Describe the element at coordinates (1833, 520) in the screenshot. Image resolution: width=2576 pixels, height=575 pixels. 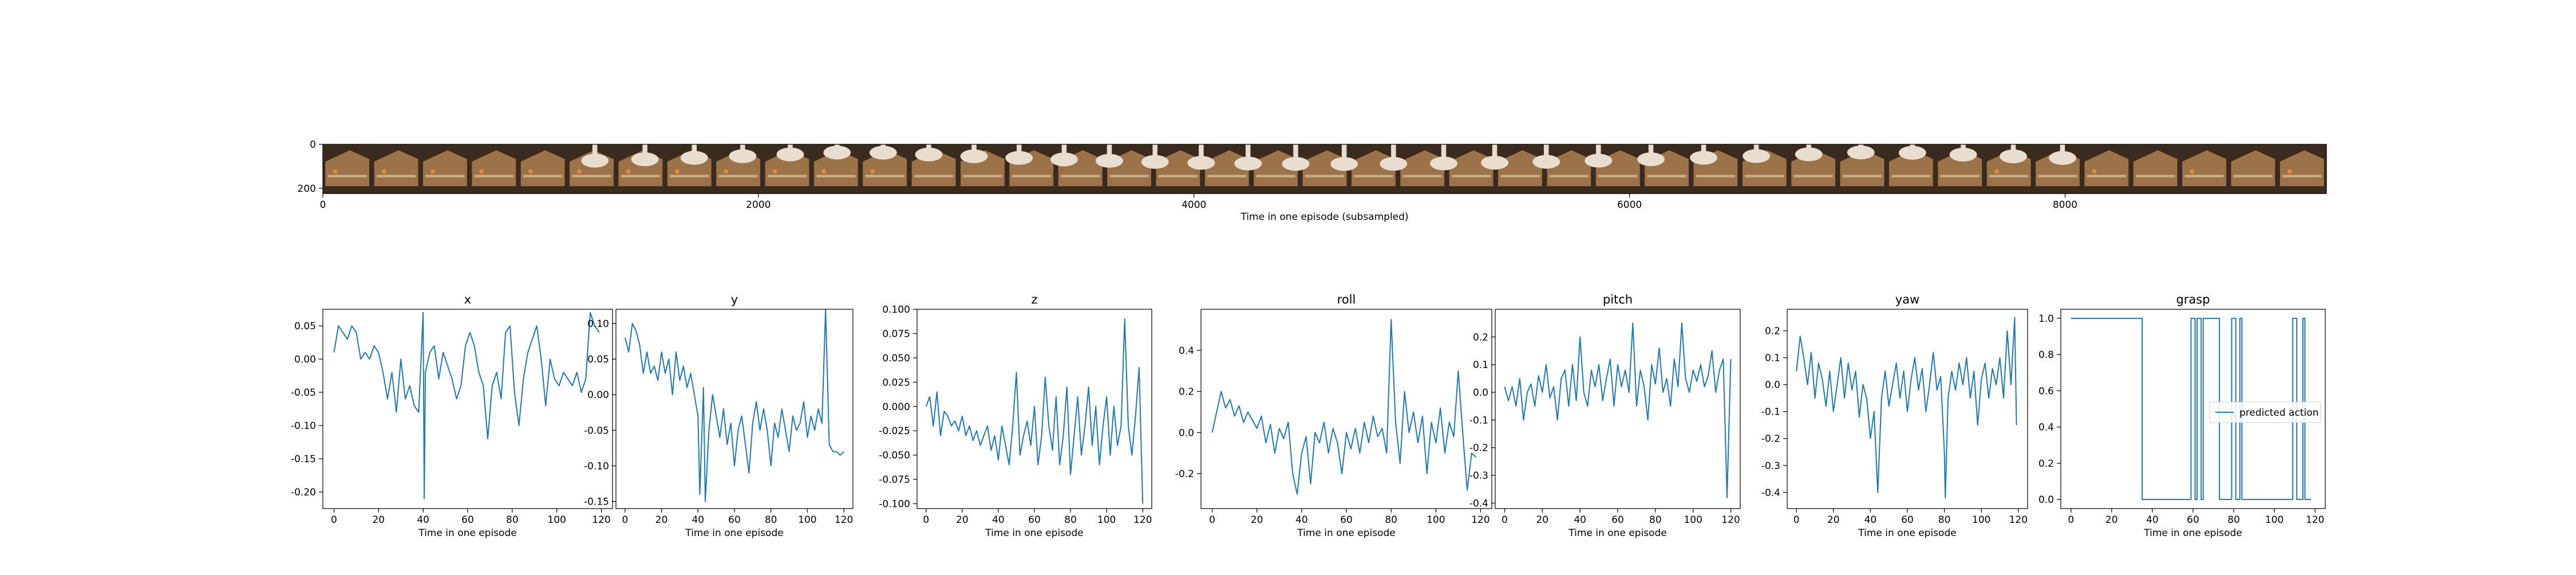
I see `x-tick-label: 20` at that location.